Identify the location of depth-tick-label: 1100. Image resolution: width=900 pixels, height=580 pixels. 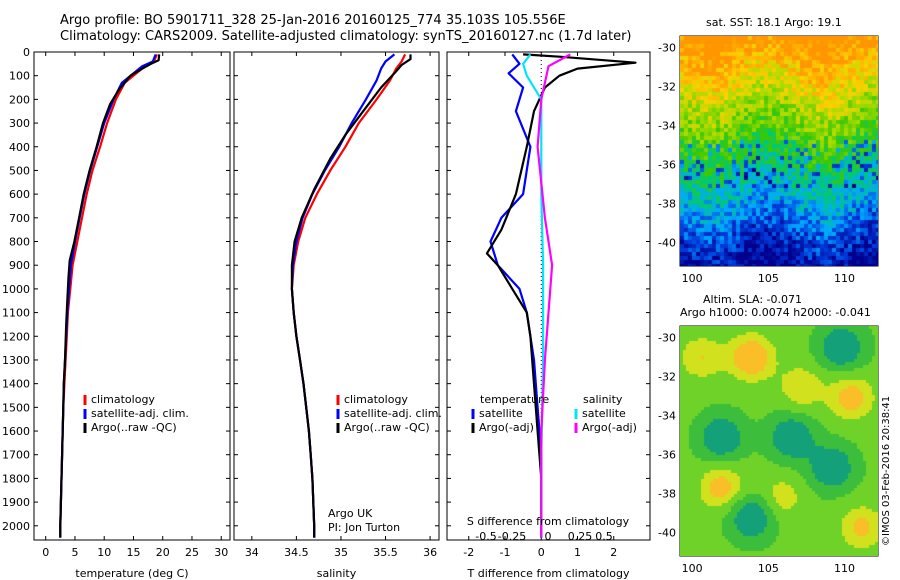
(16, 313).